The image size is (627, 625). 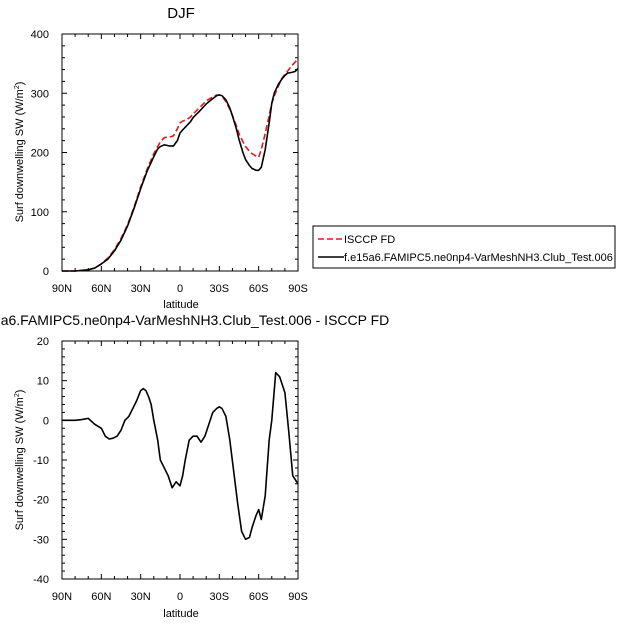 What do you see at coordinates (40, 154) in the screenshot?
I see `y-tick-label: 200` at bounding box center [40, 154].